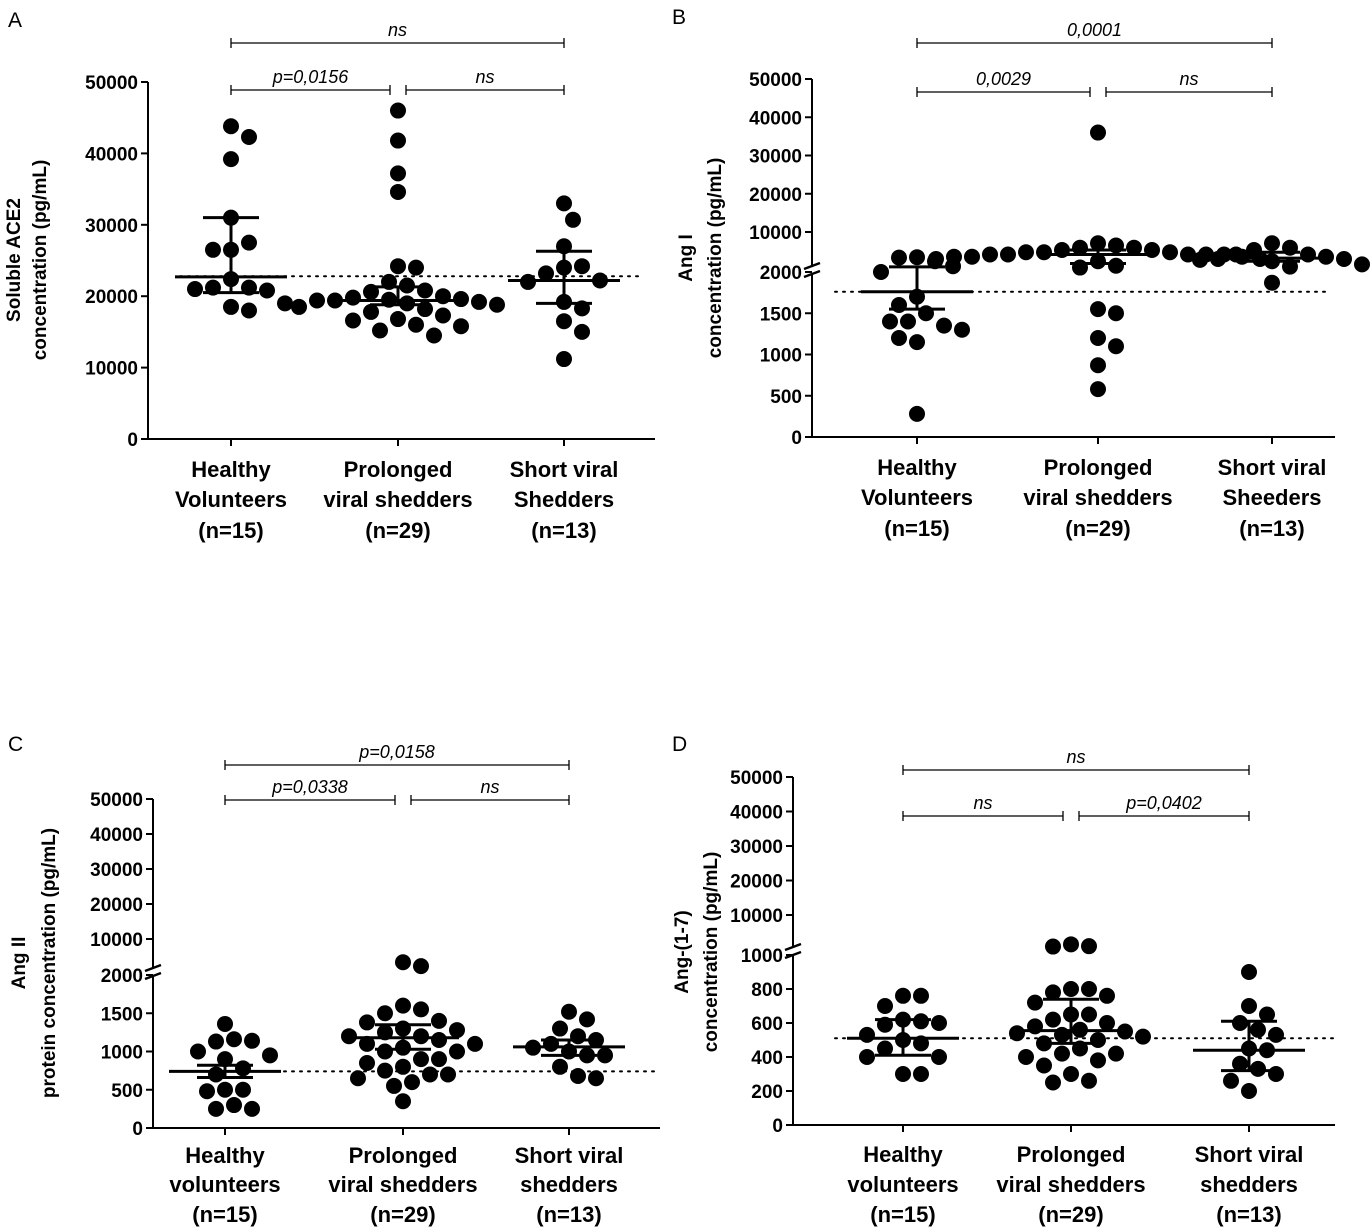  I want to click on y-tick-label: 20000, so click(775, 195).